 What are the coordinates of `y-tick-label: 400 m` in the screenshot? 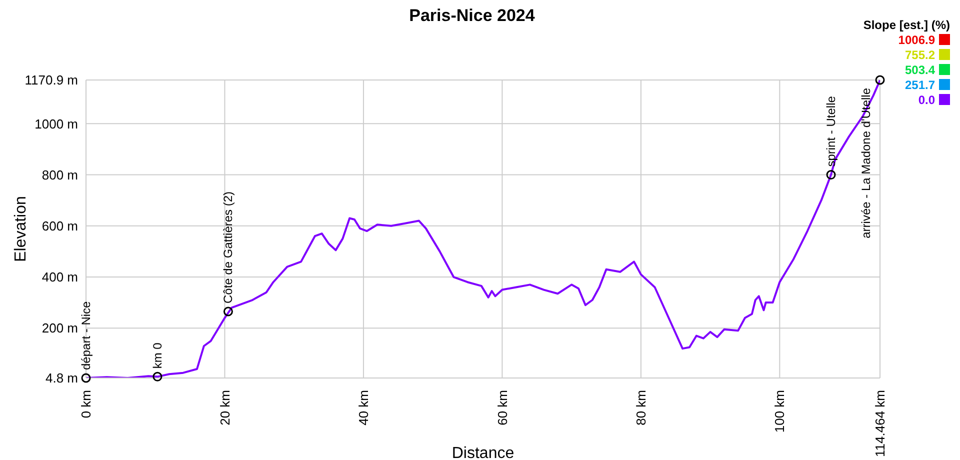 It's located at (60, 277).